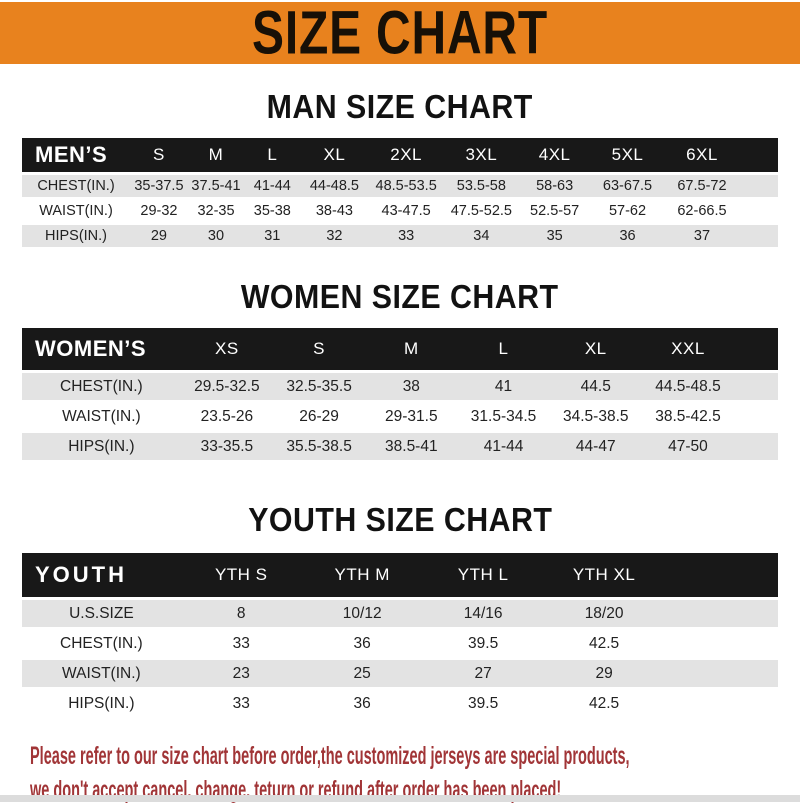 The width and height of the screenshot is (800, 808). Describe the element at coordinates (688, 416) in the screenshot. I see `size-value: 38.5-42.5` at that location.